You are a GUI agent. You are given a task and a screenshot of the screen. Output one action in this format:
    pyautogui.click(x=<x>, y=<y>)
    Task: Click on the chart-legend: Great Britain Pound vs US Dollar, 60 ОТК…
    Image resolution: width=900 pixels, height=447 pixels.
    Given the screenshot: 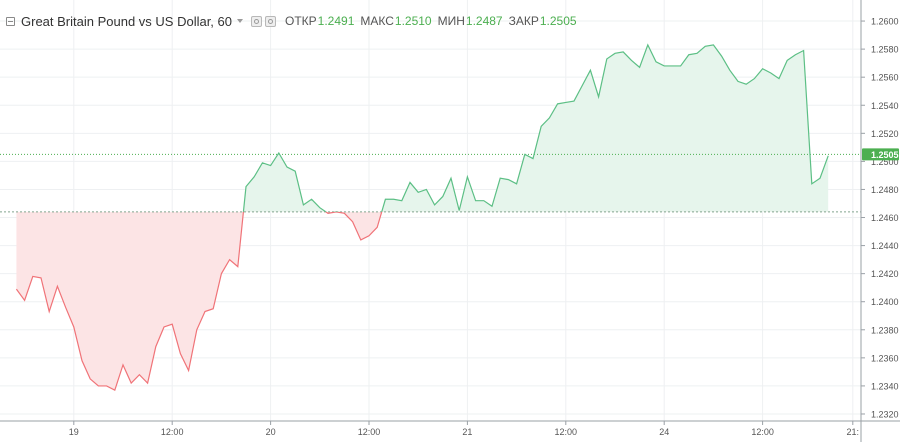 What is the action you would take?
    pyautogui.click(x=291, y=21)
    